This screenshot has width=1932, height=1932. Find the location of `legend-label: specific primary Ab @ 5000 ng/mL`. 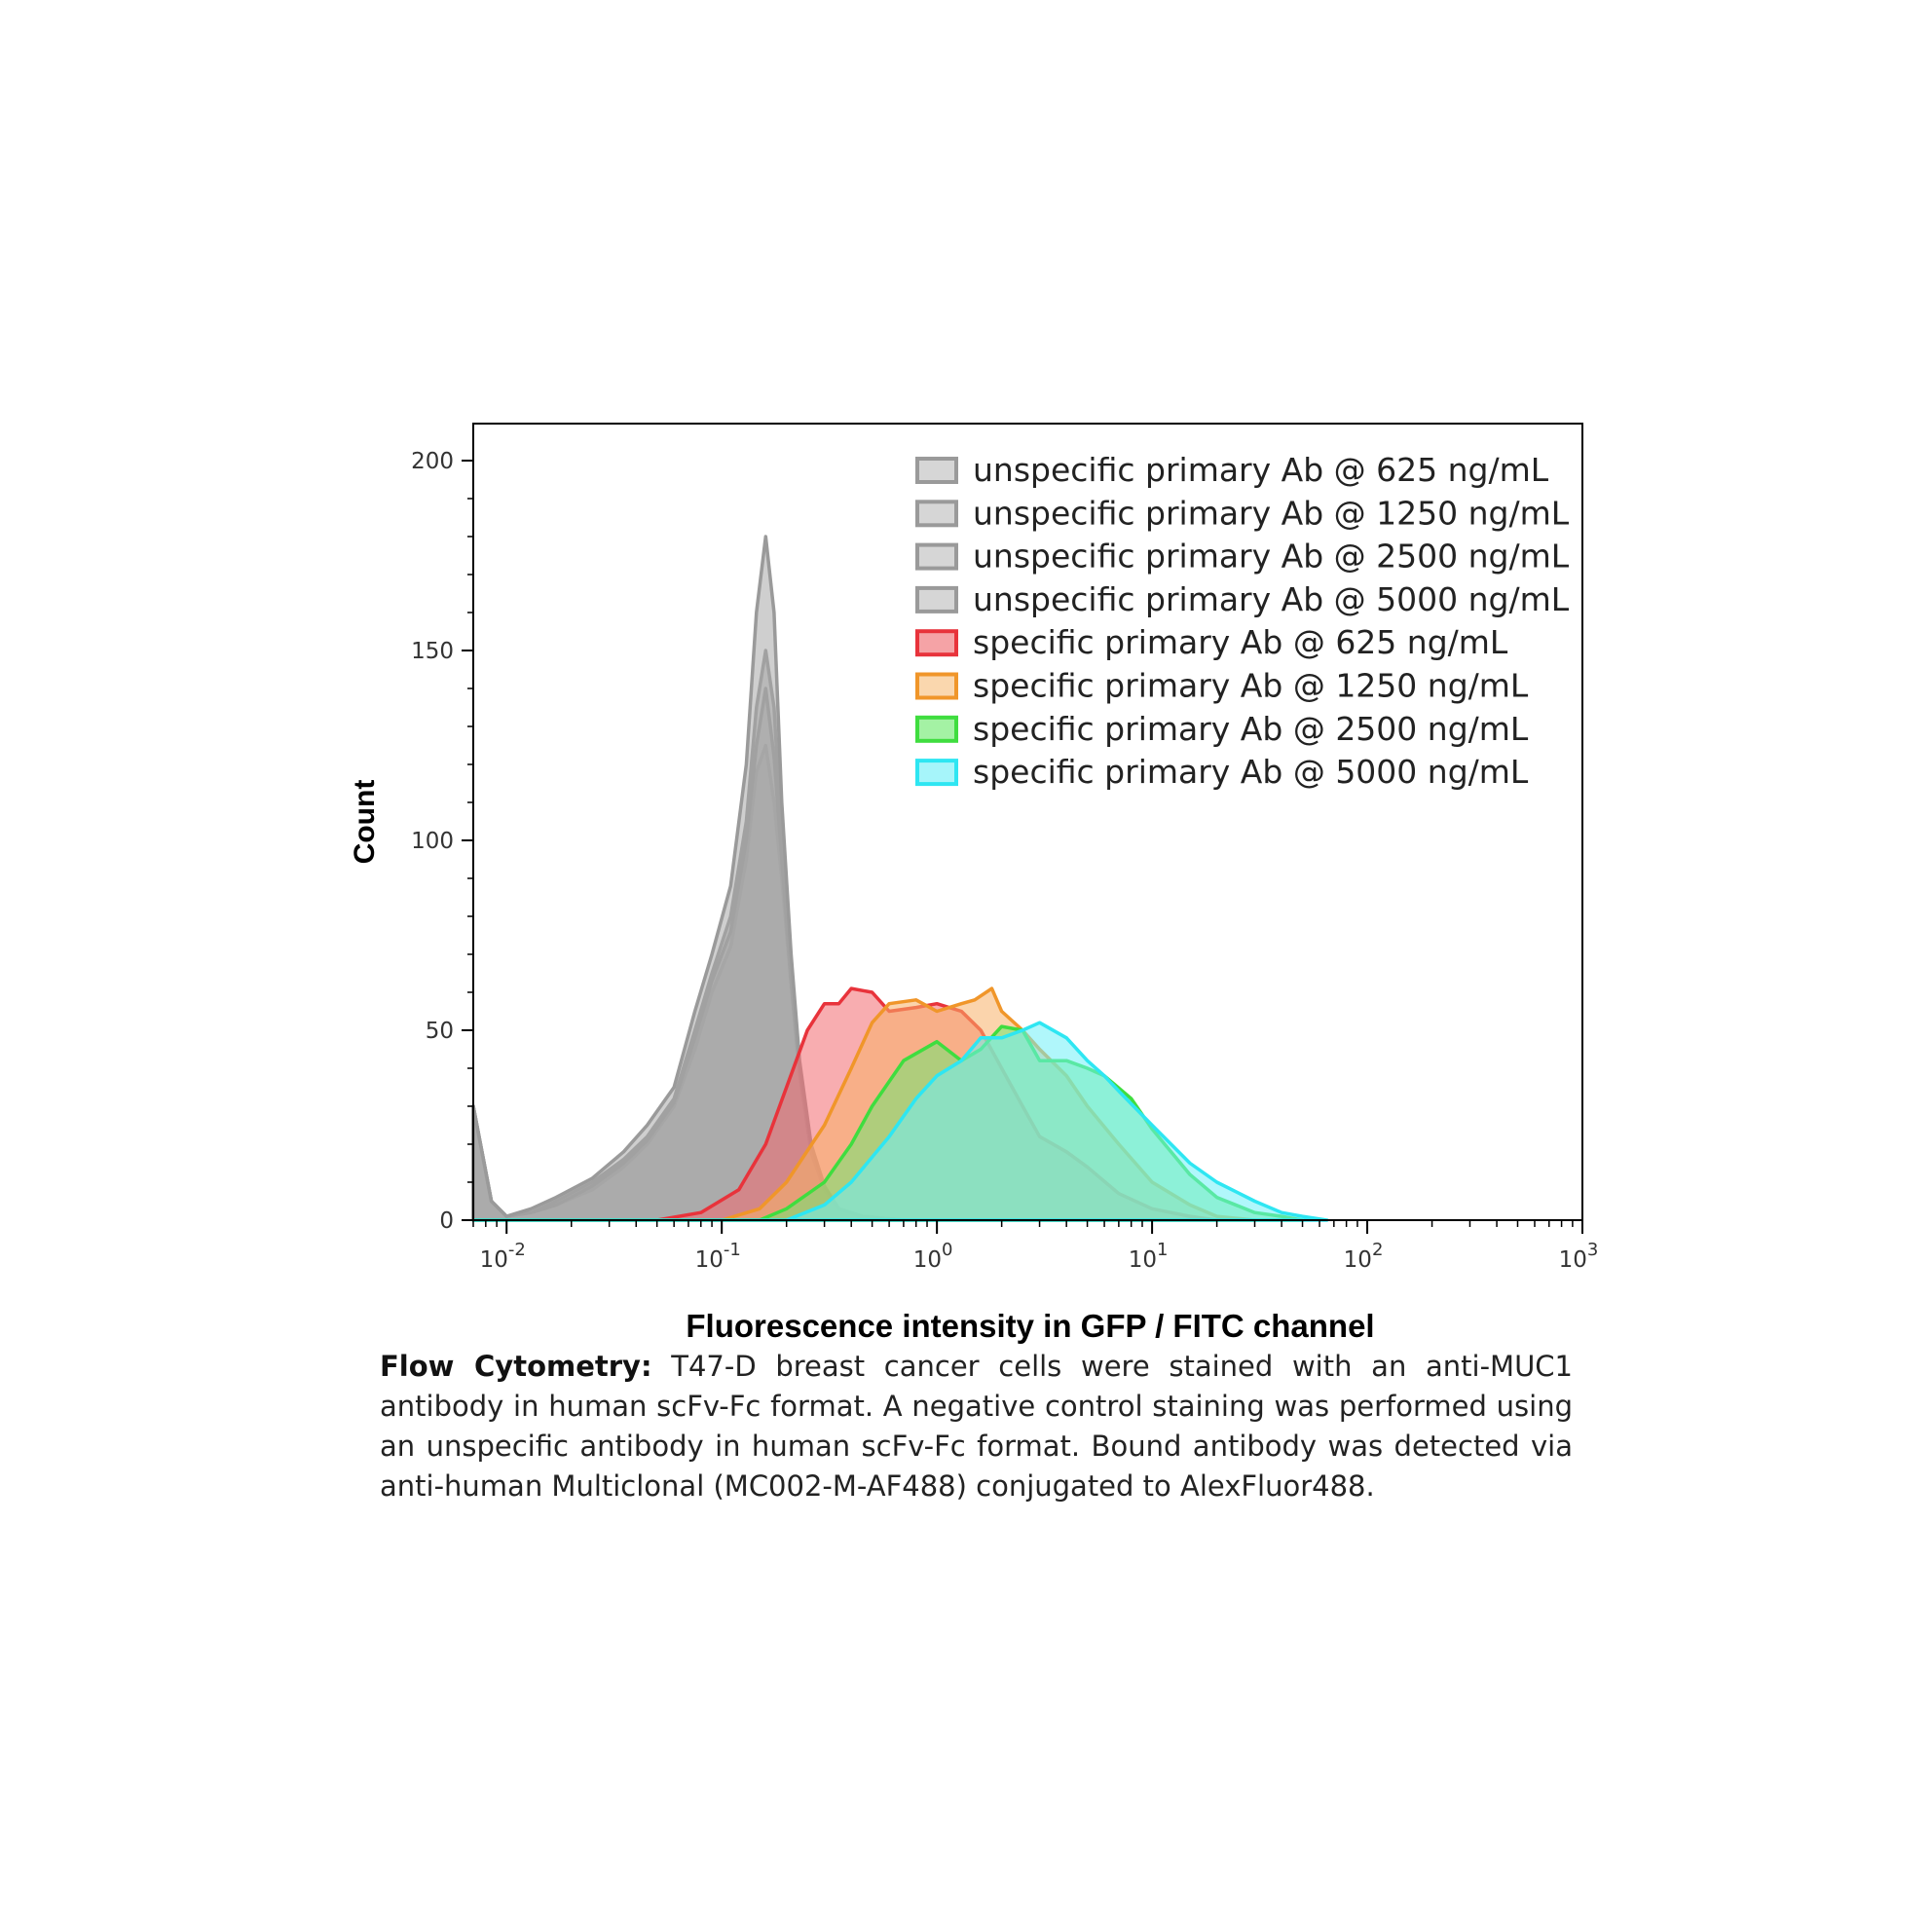

legend-label: specific primary Ab @ 5000 ng/mL is located at coordinates (1251, 772).